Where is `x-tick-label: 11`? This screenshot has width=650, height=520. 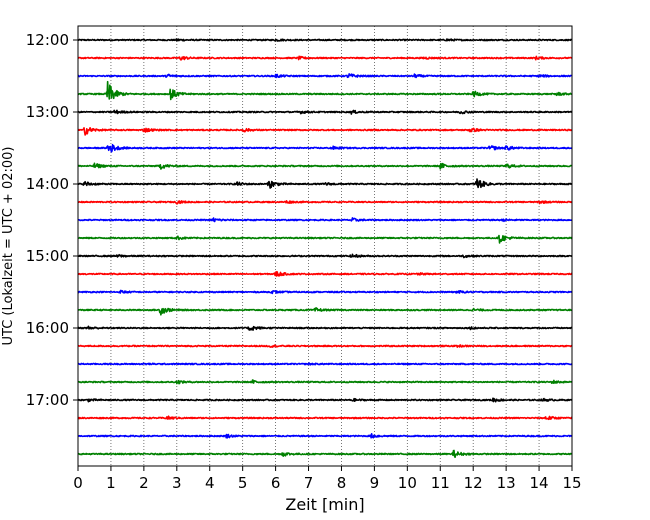
x-tick-label: 11 is located at coordinates (440, 483).